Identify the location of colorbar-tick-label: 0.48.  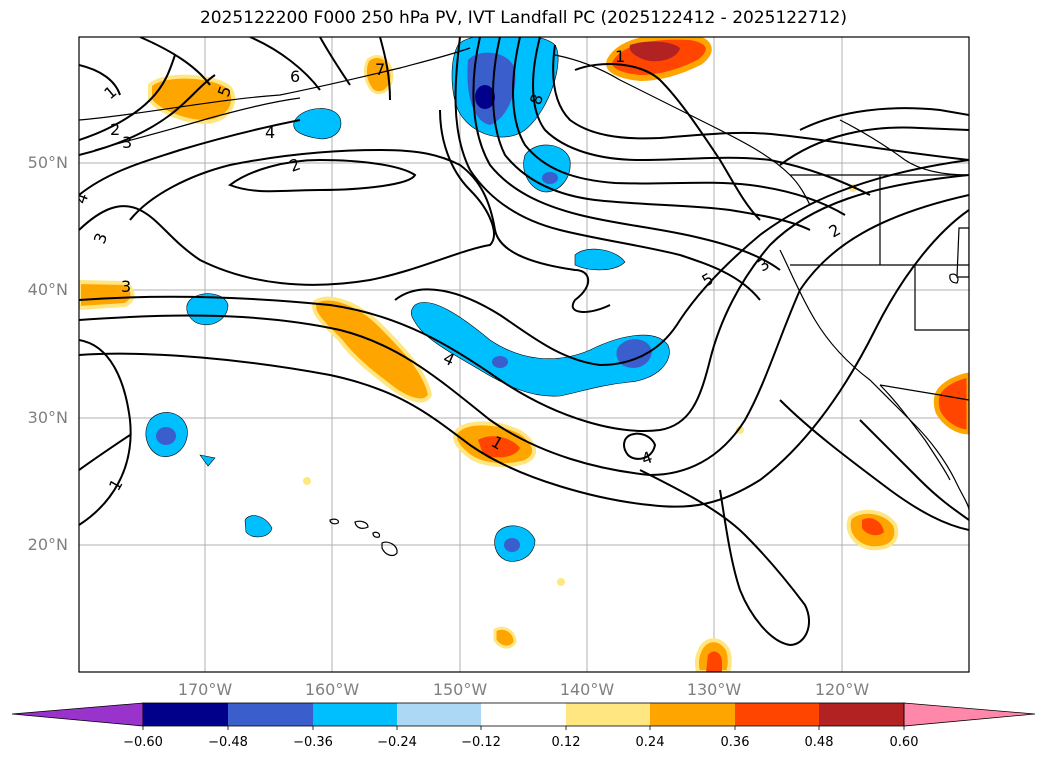
(819, 742).